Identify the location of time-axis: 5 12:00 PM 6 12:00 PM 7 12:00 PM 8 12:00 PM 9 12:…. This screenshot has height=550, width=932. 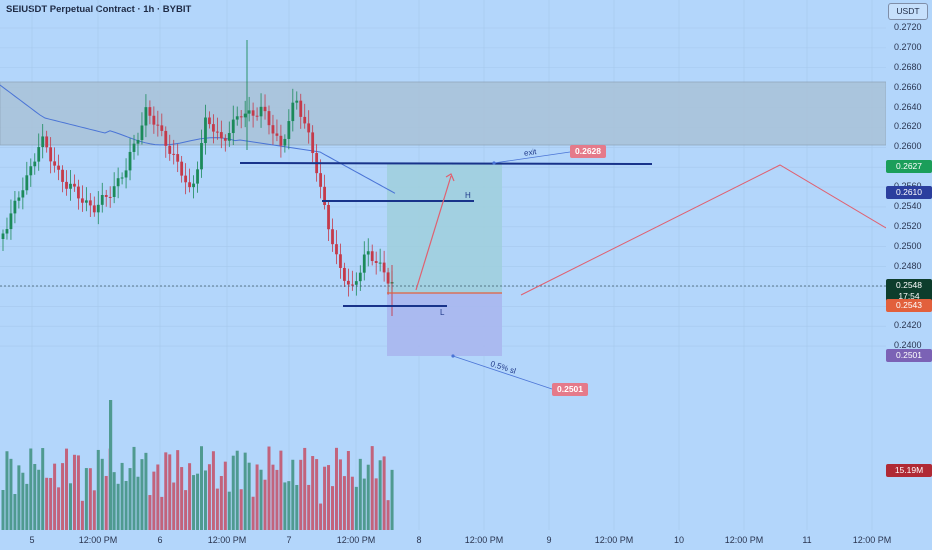
(445, 540).